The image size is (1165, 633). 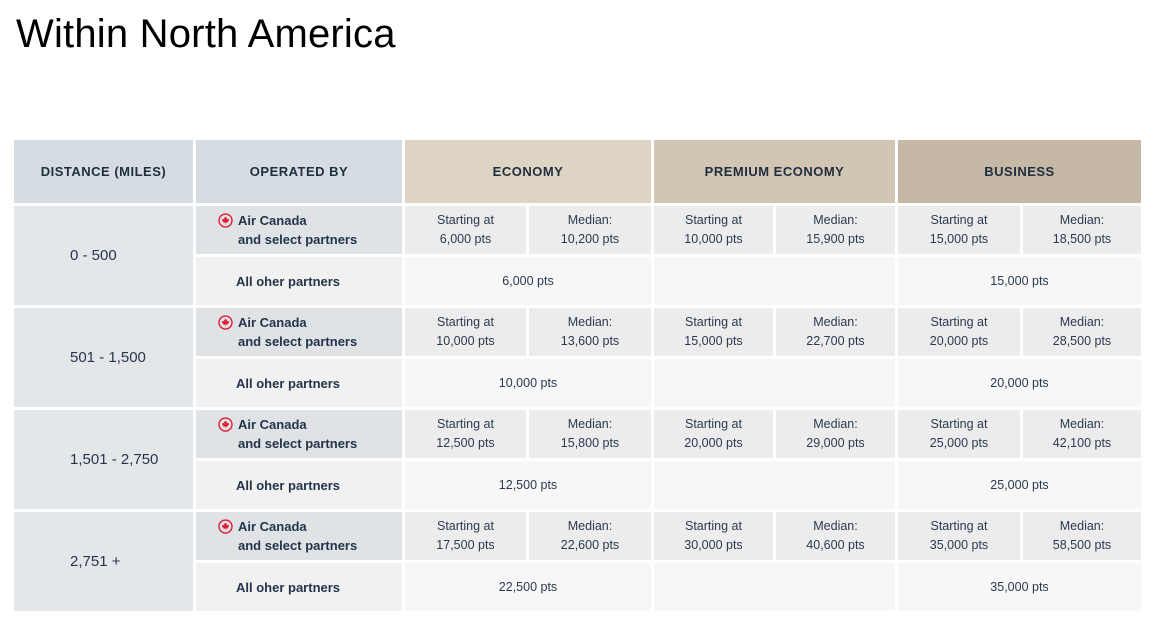 I want to click on all-partners-economy-cell: 12,500 pts, so click(x=528, y=485).